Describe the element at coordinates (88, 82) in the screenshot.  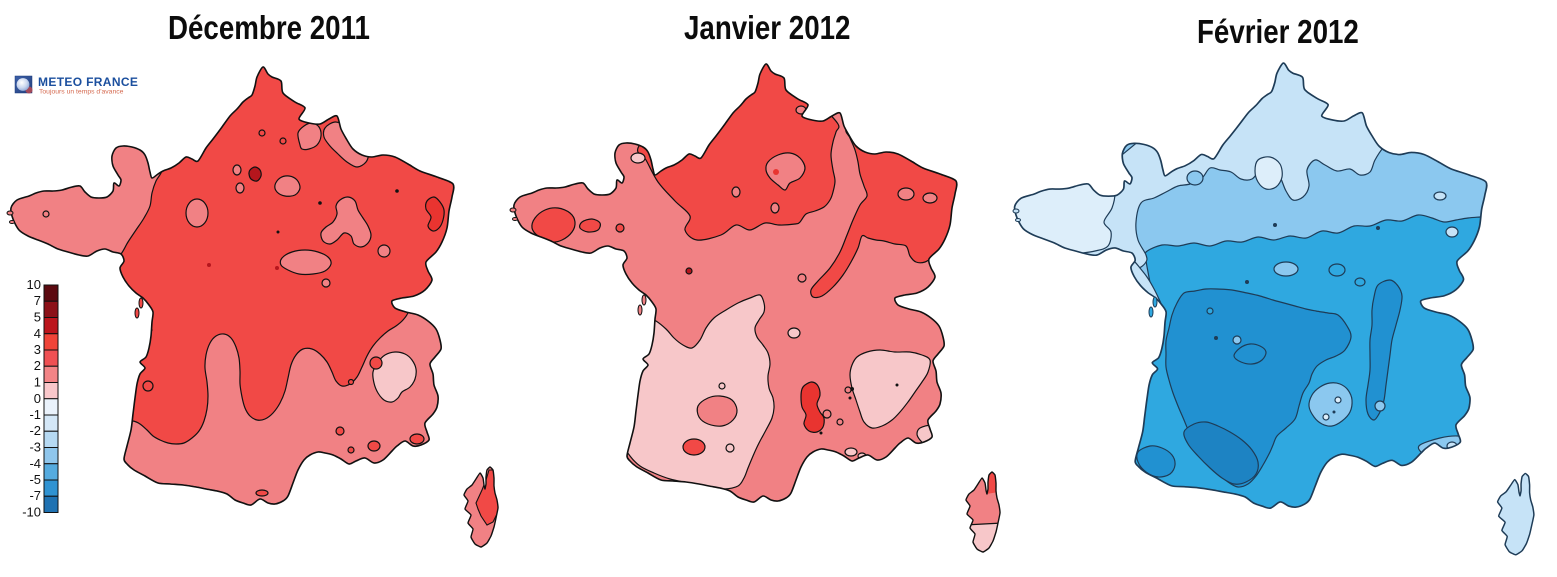
I see `svg-text: METEO FRANCE` at that location.